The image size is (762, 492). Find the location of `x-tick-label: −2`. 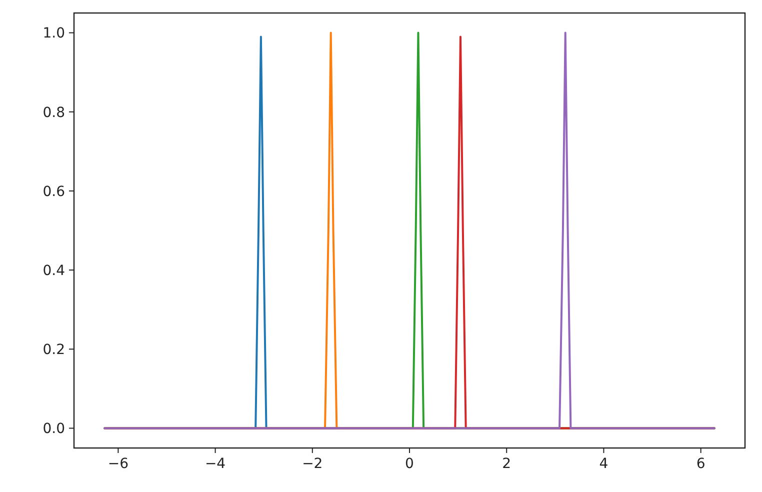

x-tick-label: −2 is located at coordinates (312, 464).